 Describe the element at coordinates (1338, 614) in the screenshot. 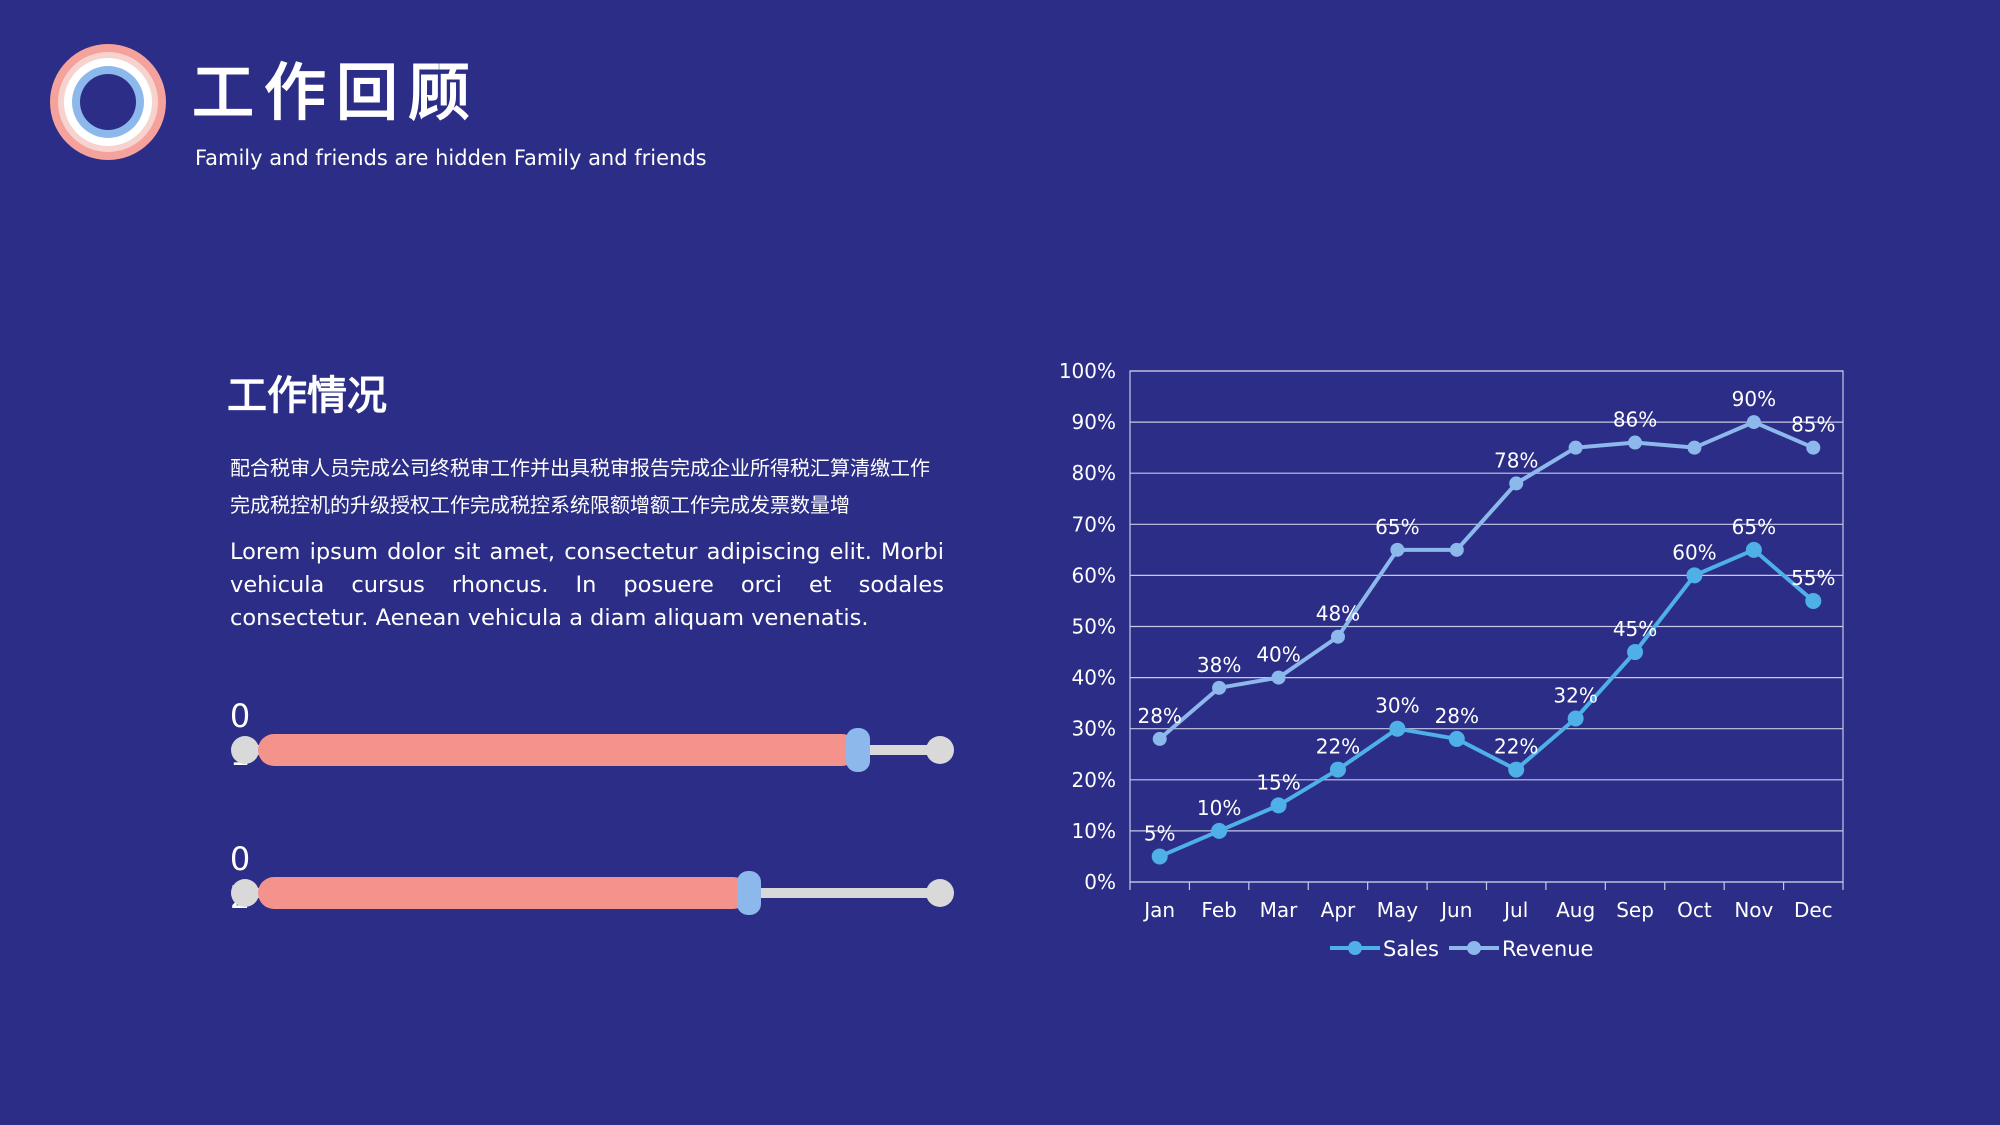

I see `data-label-revenue: 48%` at that location.